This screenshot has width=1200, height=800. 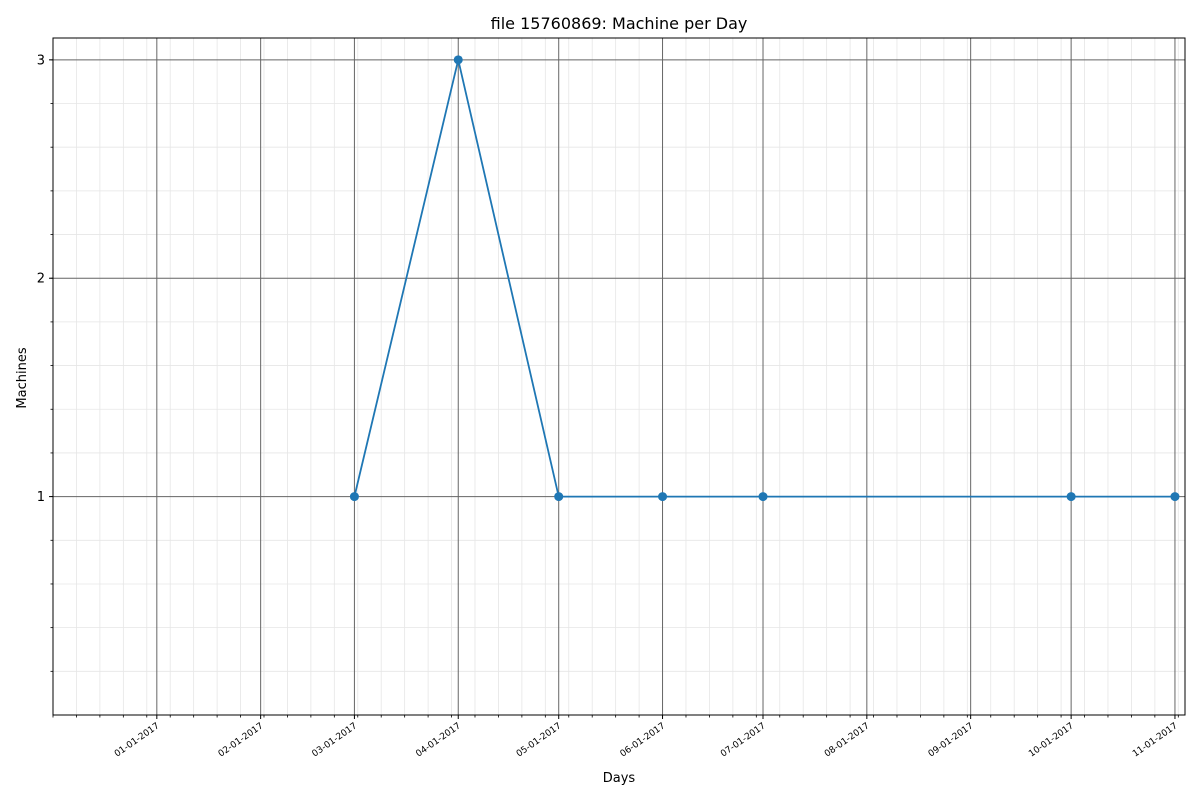 What do you see at coordinates (951, 740) in the screenshot?
I see `x-tick-label: 09-01-2017` at bounding box center [951, 740].